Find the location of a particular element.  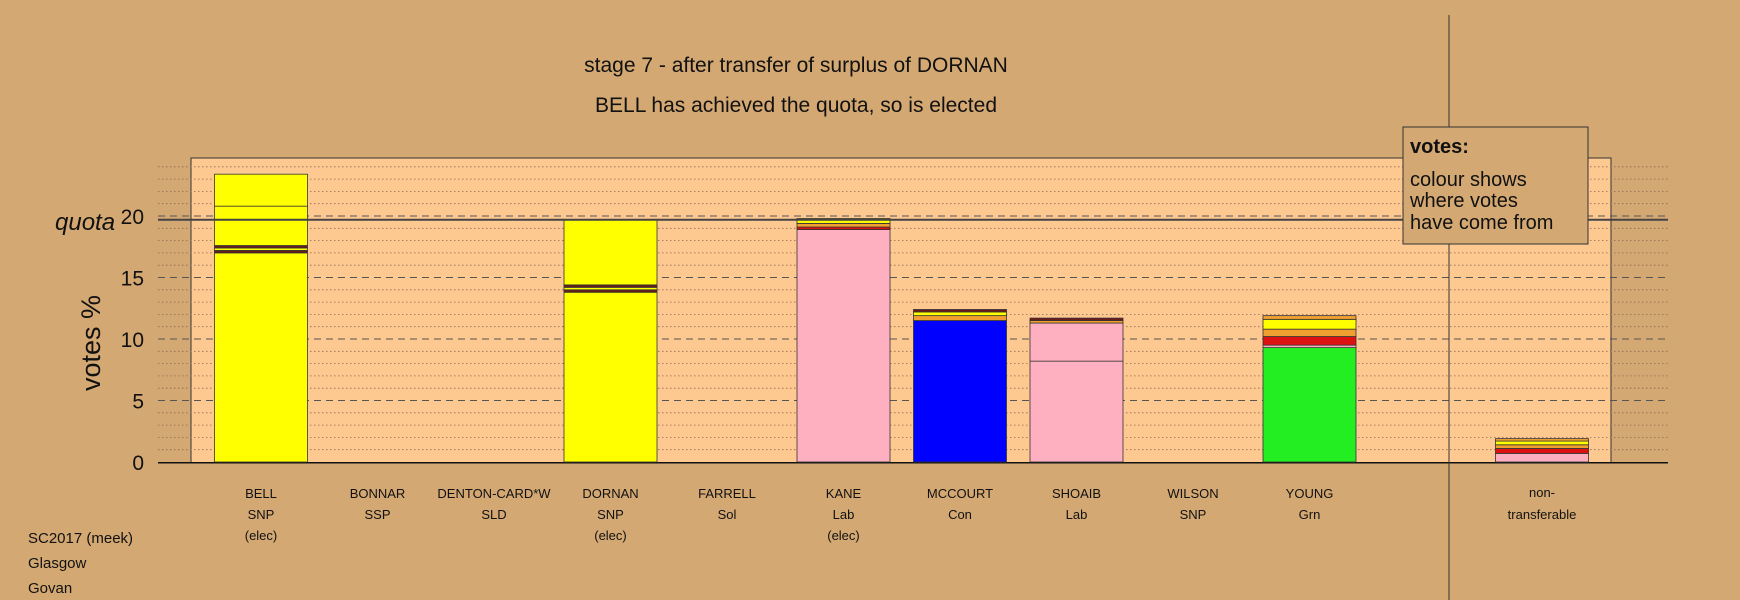

candidate-name: DORNAN is located at coordinates (610, 493).